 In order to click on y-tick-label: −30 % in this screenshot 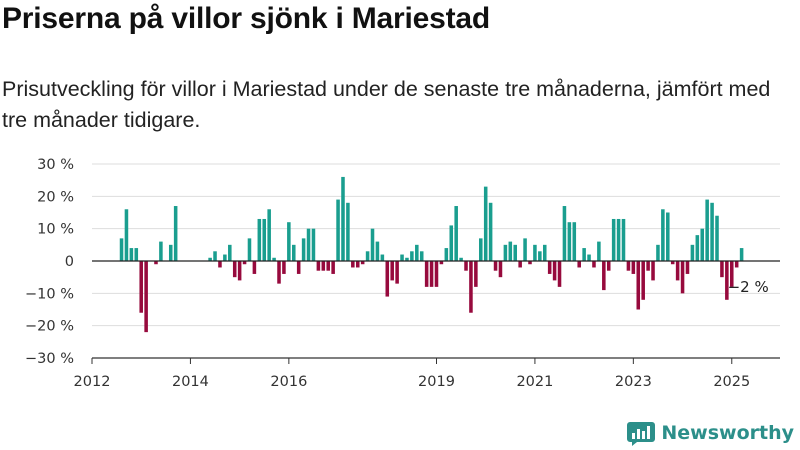, I will do `click(49, 359)`.